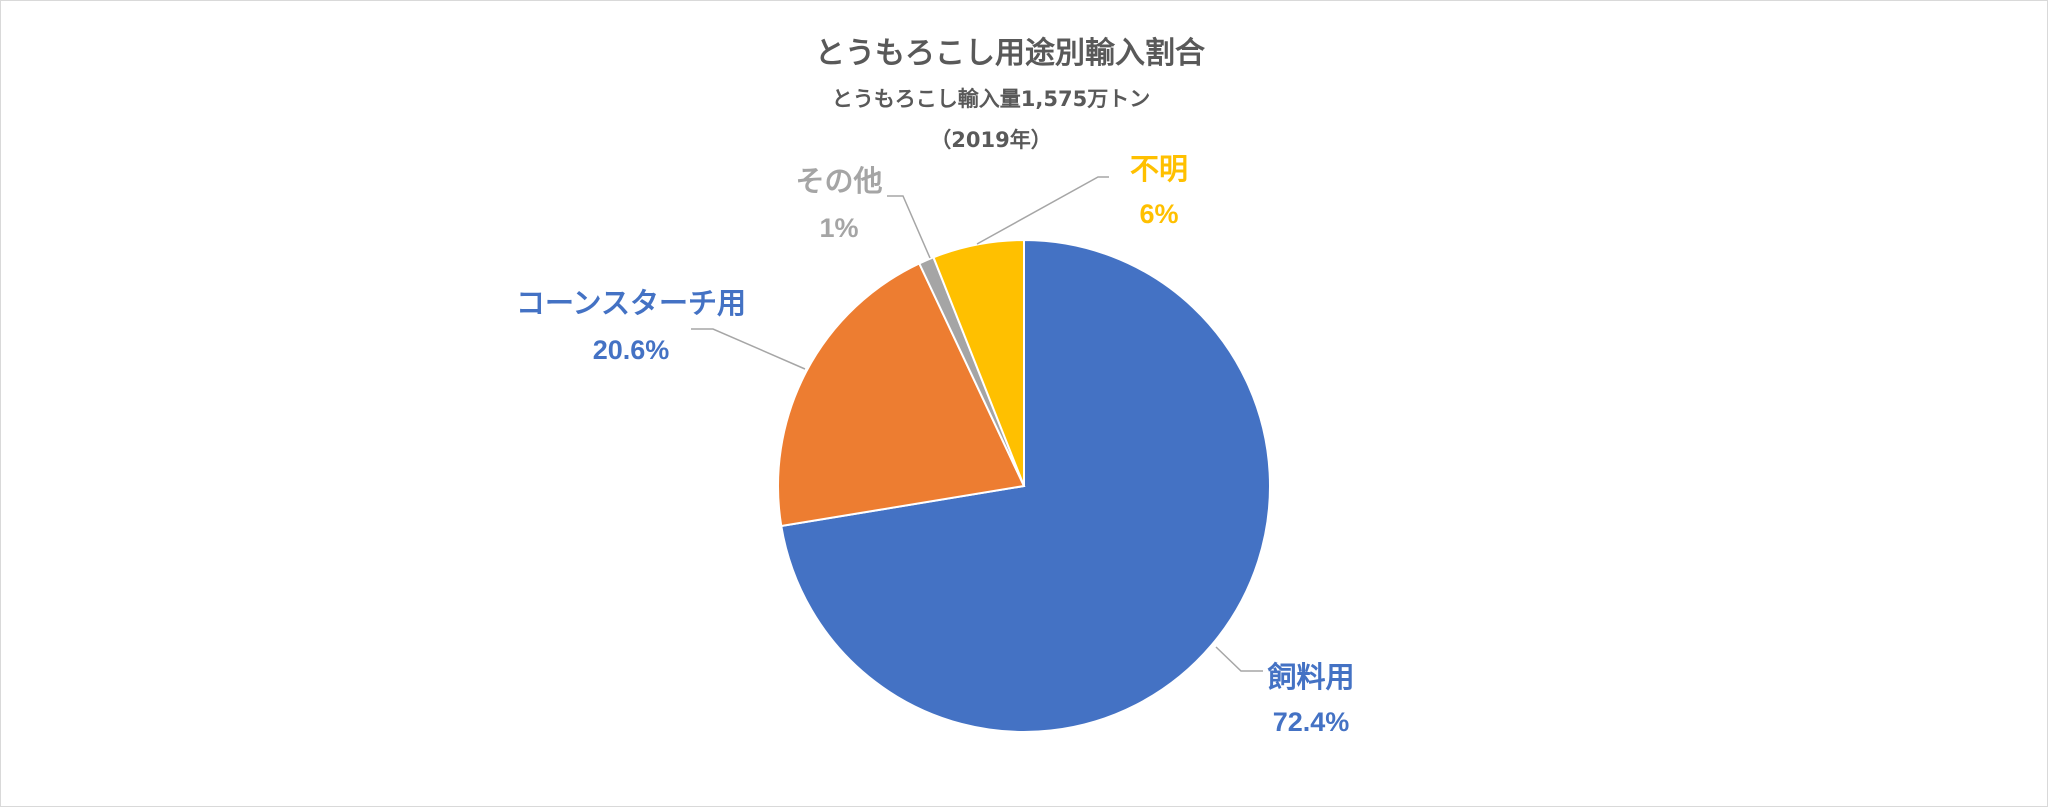 The image size is (2048, 808). Describe the element at coordinates (631, 303) in the screenshot. I see `slice-label-2: コーンスターチ用` at that location.